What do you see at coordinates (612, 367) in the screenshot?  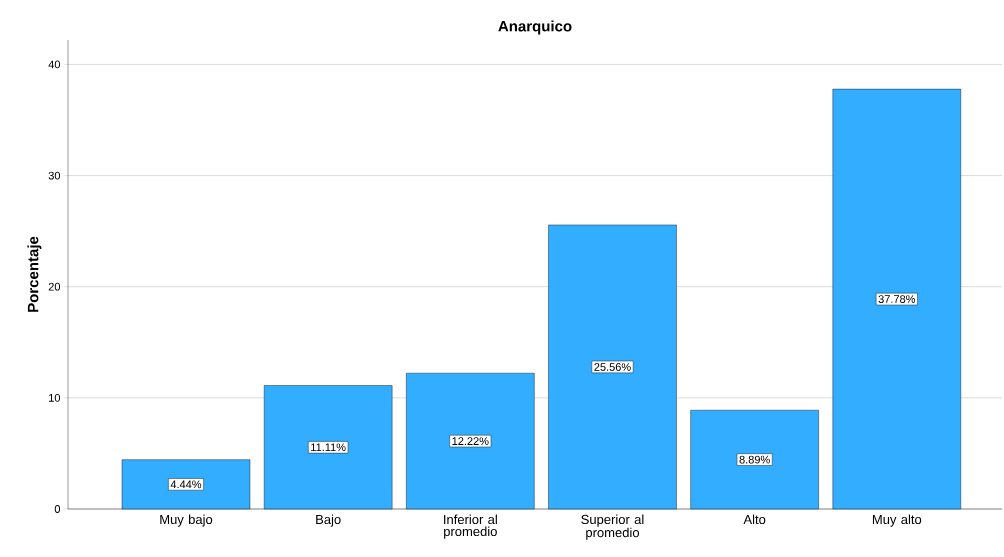 I see `data-label: 25.56%` at bounding box center [612, 367].